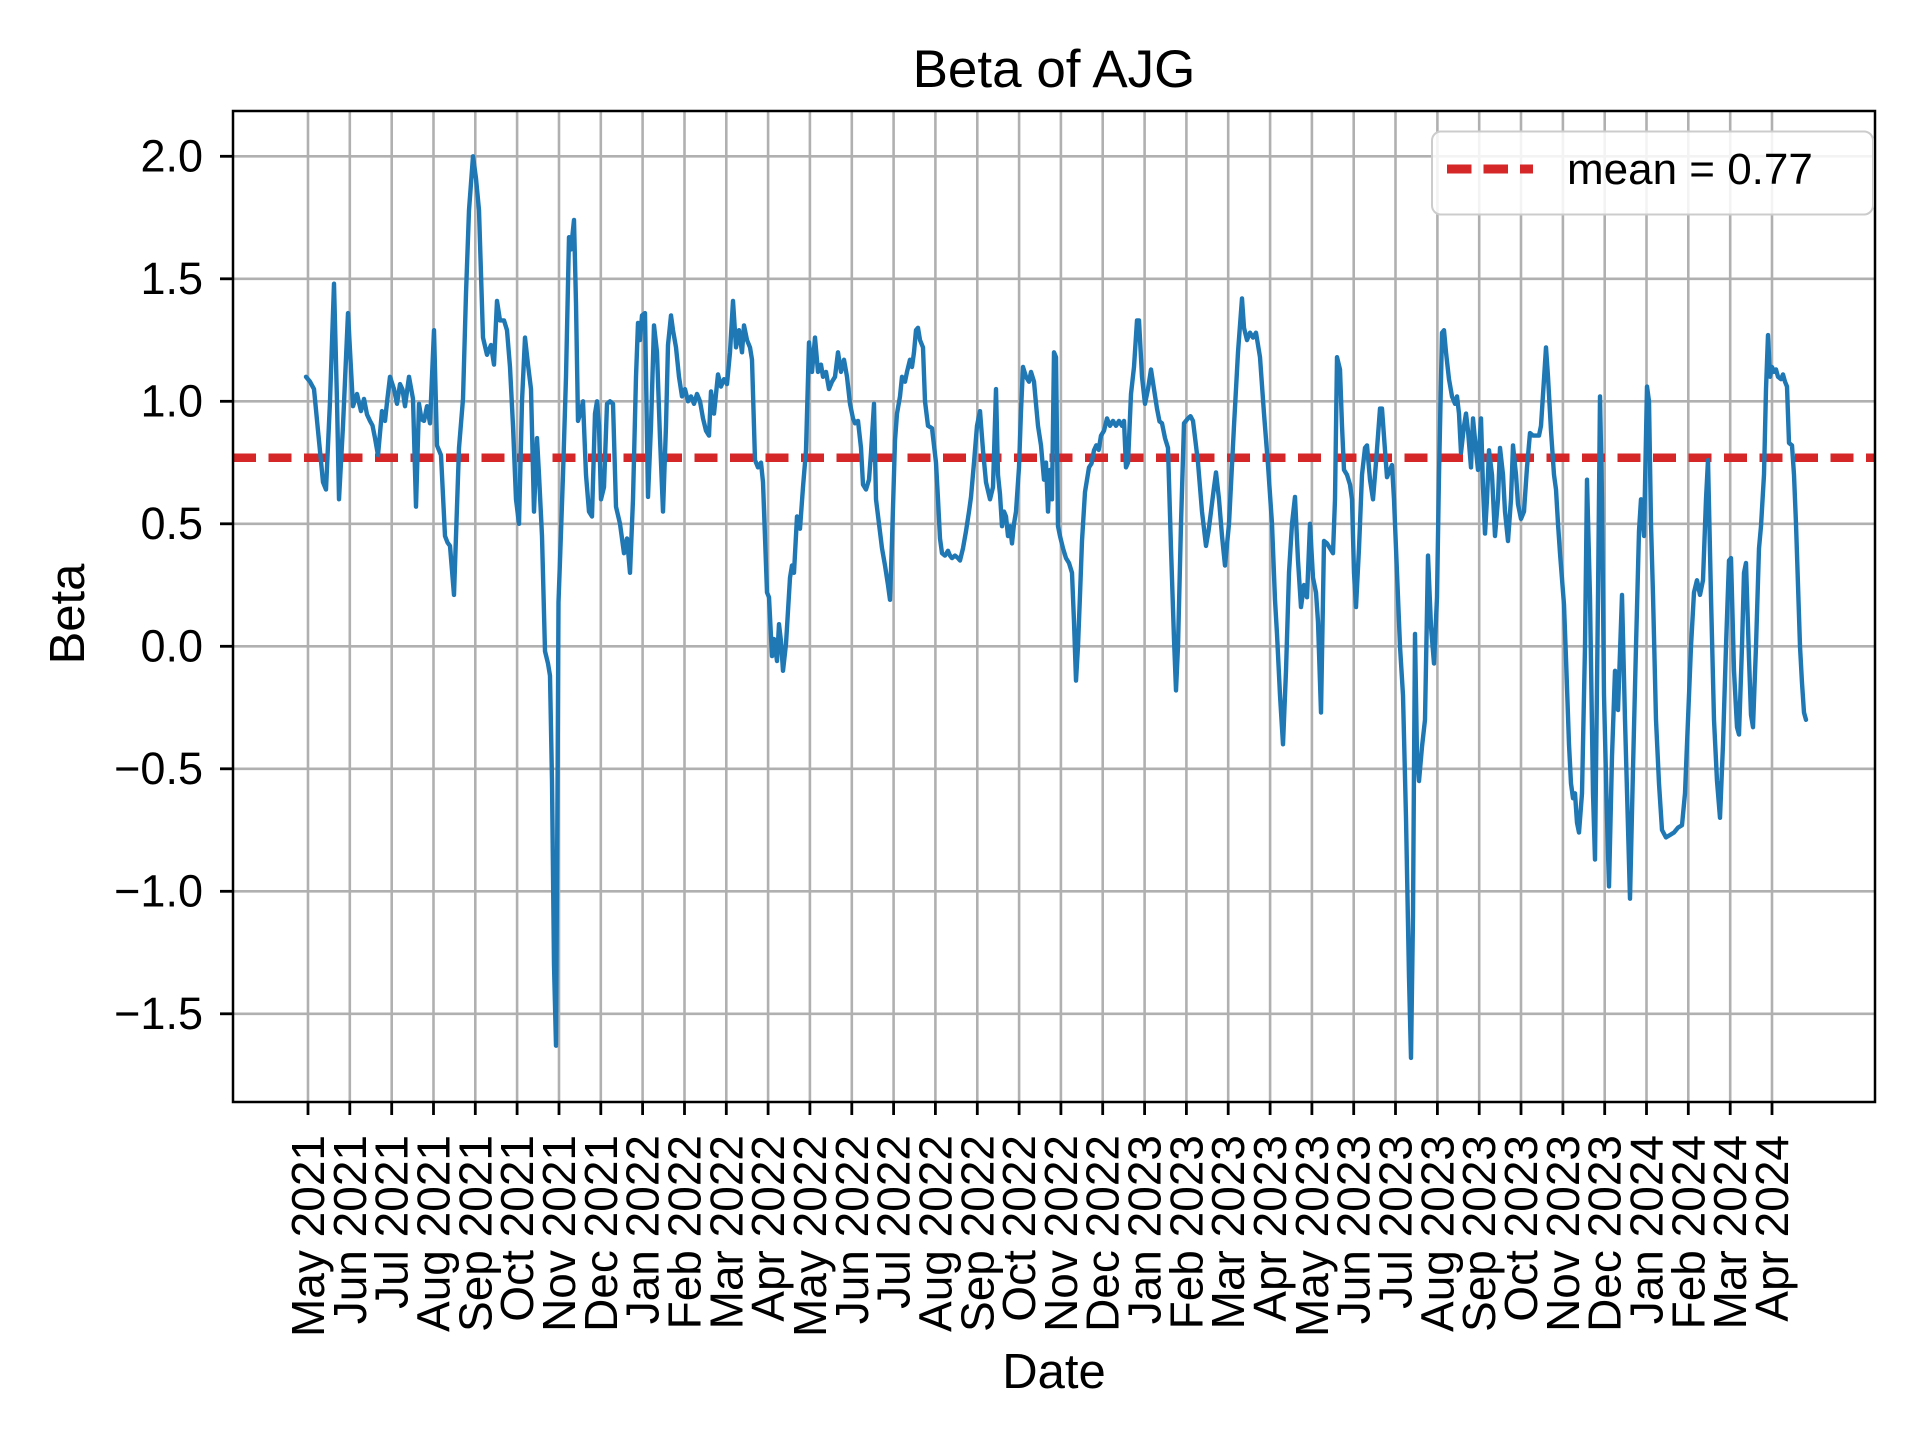  I want to click on svg-text: 1.0, so click(171, 400).